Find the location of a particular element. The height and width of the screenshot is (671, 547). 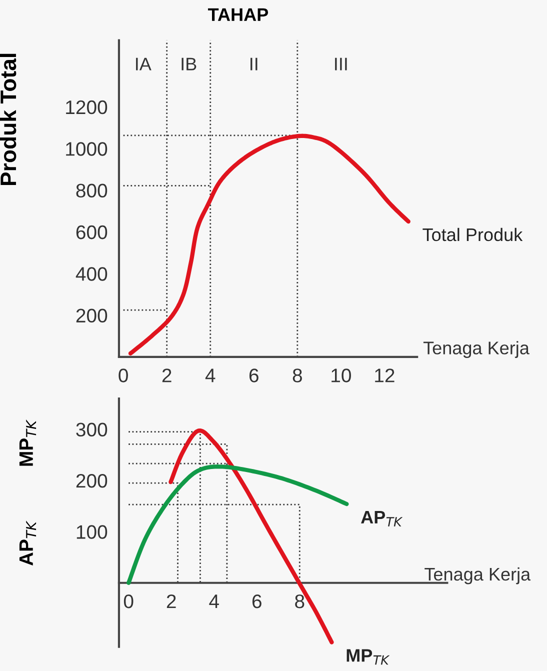

y-tick-label: 800 is located at coordinates (92, 191).